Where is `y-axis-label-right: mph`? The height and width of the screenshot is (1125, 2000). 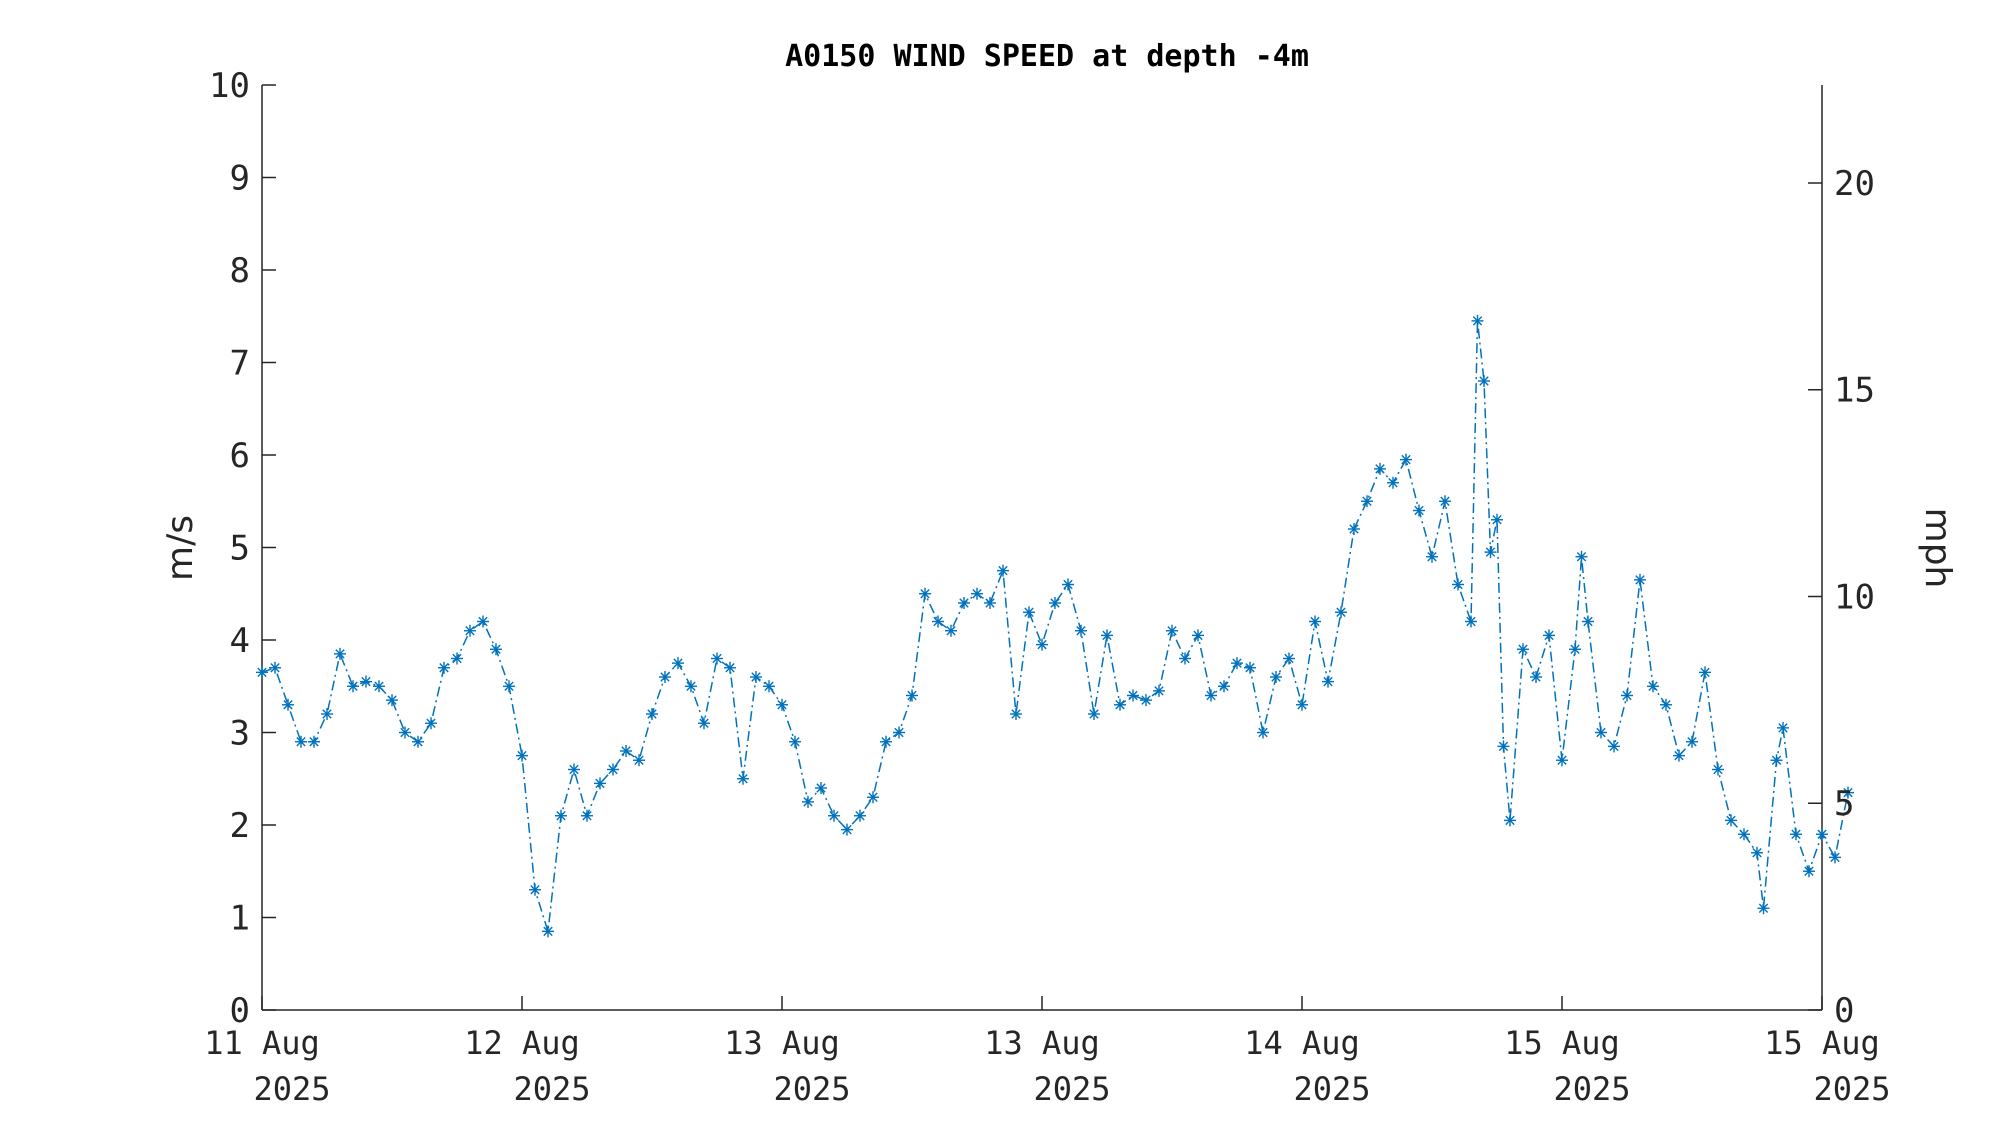
y-axis-label-right: mph is located at coordinates (1937, 548).